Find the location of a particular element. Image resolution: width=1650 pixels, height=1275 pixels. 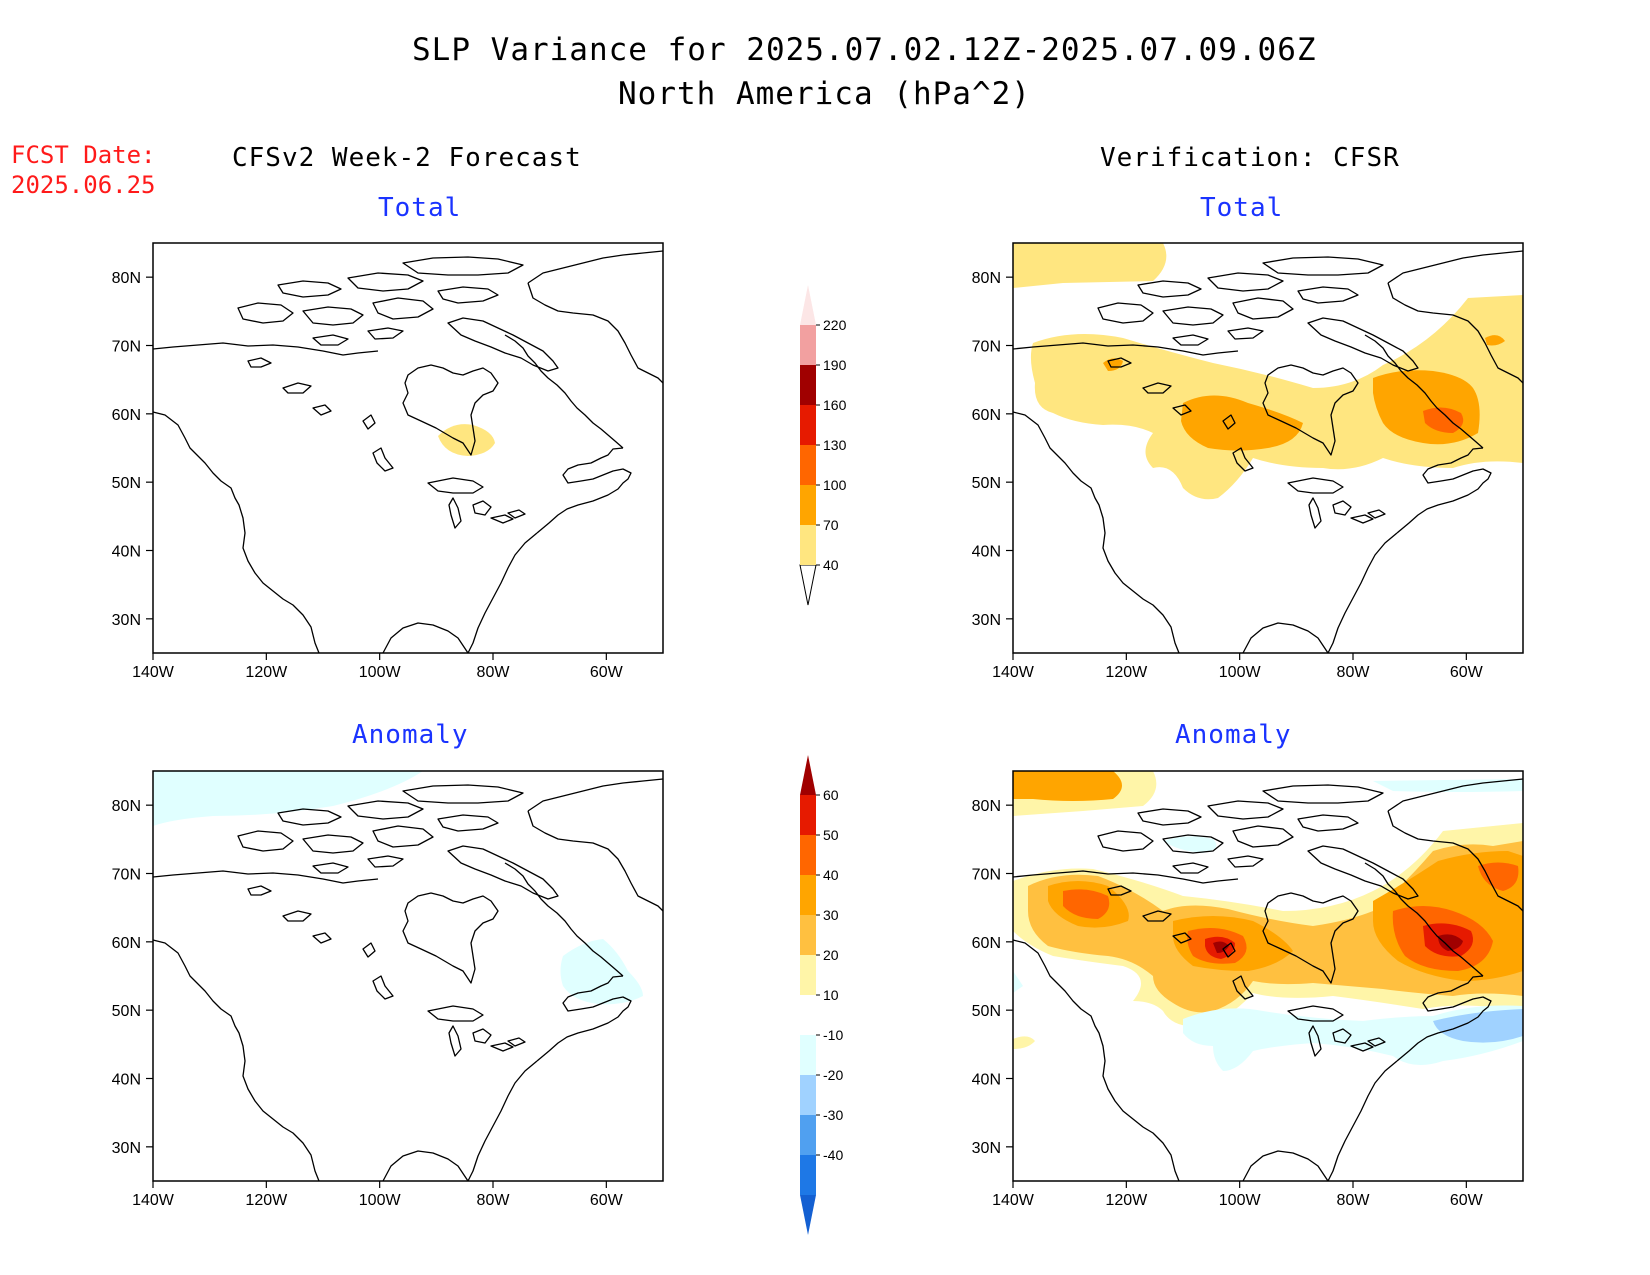

colorbar-total-upper-arrow is located at coordinates (808, 305).